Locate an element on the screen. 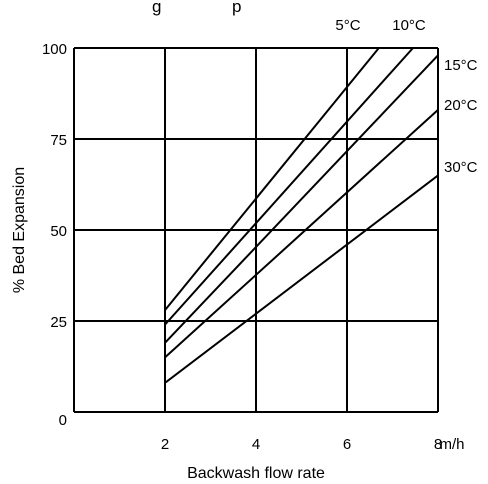 The image size is (488, 484). x-tick-label: 6 is located at coordinates (347, 444).